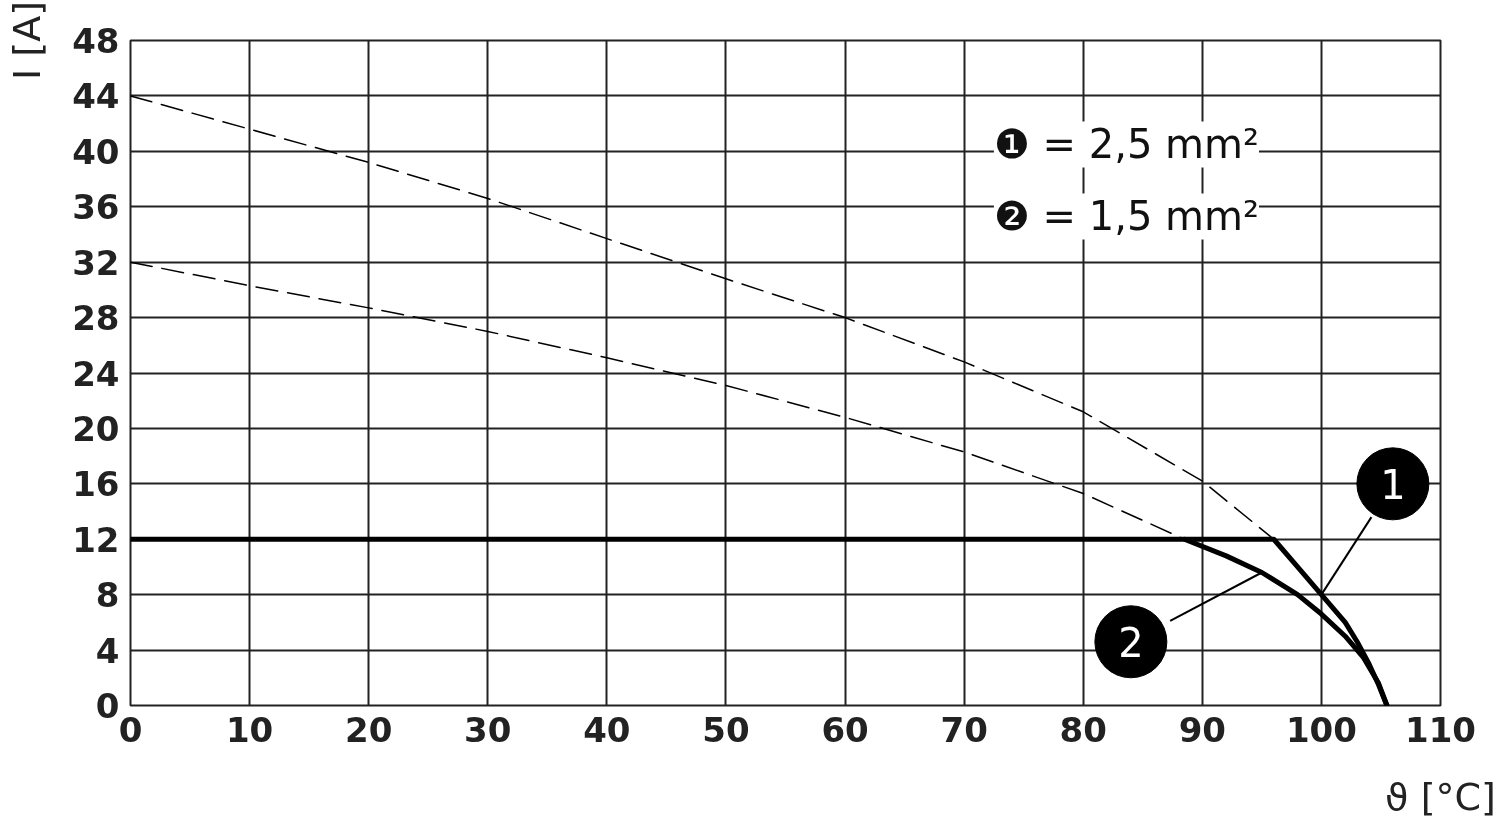  What do you see at coordinates (96, 96) in the screenshot?
I see `y-tick-label: 44` at bounding box center [96, 96].